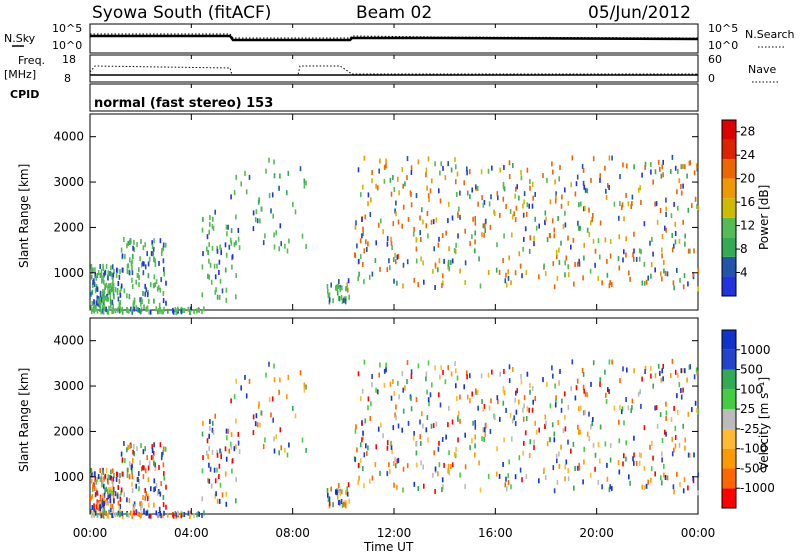 The image size is (800, 554). What do you see at coordinates (729, 130) in the screenshot?
I see `colorbar-swatch` at bounding box center [729, 130].